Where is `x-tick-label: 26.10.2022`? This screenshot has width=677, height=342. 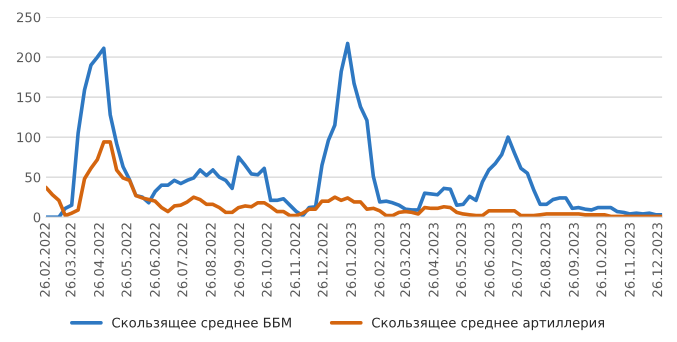 x-tick-label: 26.10.2022 is located at coordinates (267, 260).